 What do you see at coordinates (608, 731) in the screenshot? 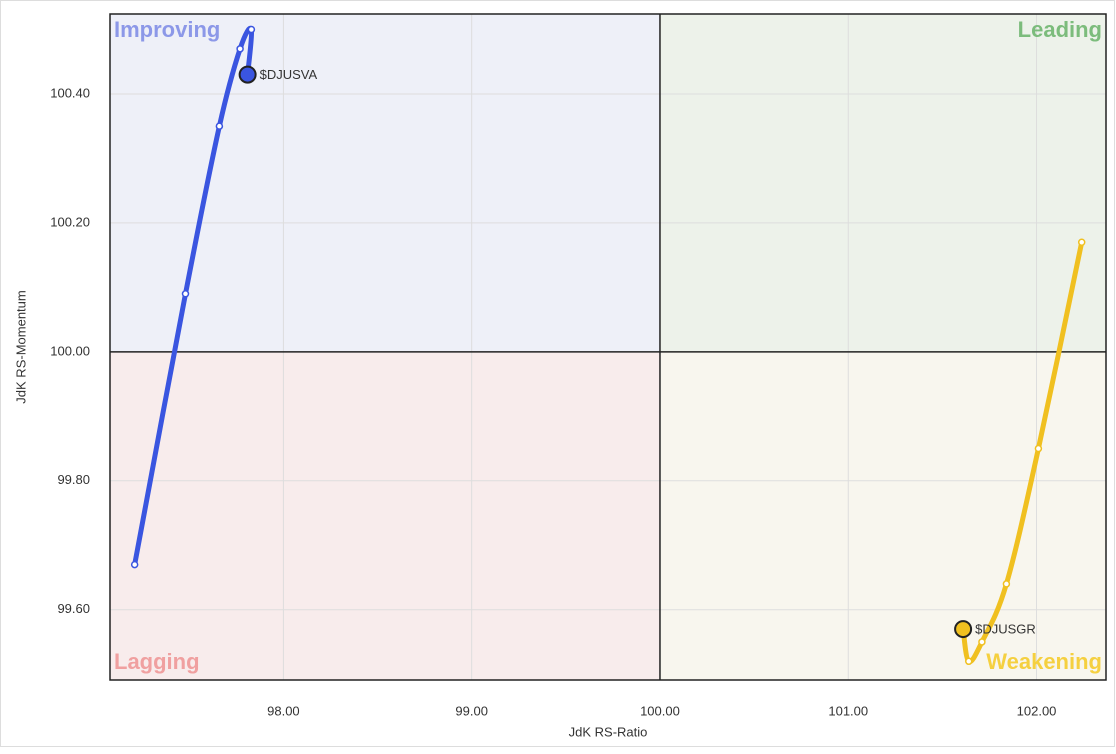
I see `x-axis-label: JdK RS-Ratio` at bounding box center [608, 731].